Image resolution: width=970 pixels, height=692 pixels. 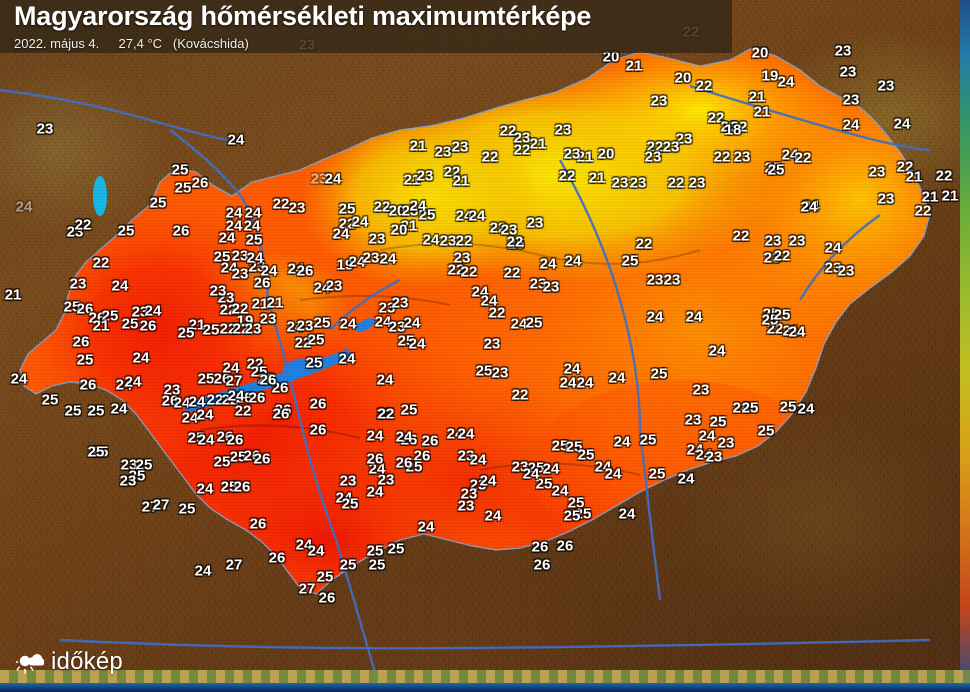 I want to click on subtitle: 2022. május 4. 27,4 °C (Kovácshida), so click(x=131, y=43).